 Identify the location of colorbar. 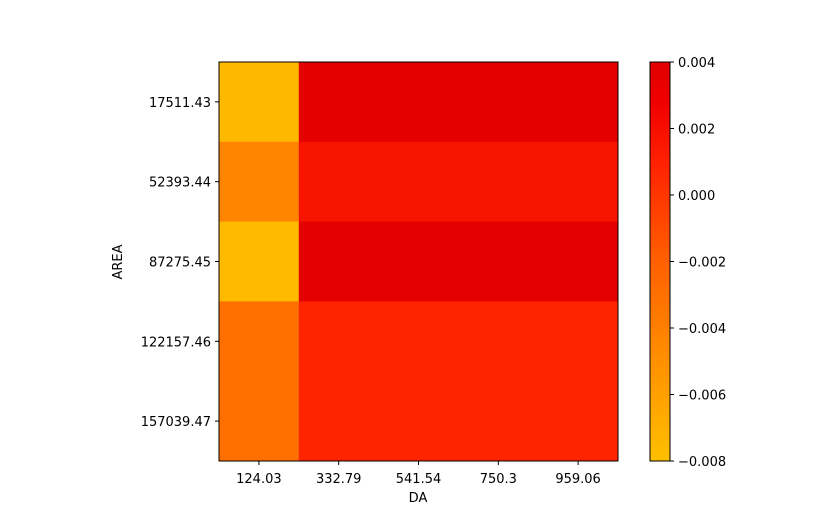
(660, 261).